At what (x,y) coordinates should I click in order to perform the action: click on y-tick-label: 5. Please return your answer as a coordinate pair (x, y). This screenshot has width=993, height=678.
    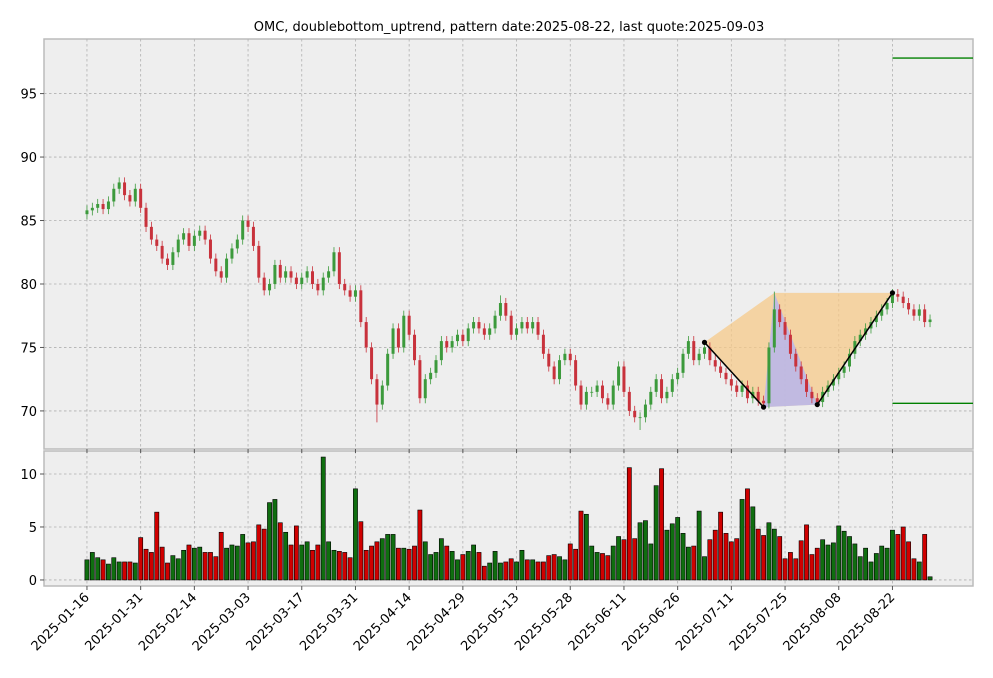
    Looking at the image, I should click on (33, 528).